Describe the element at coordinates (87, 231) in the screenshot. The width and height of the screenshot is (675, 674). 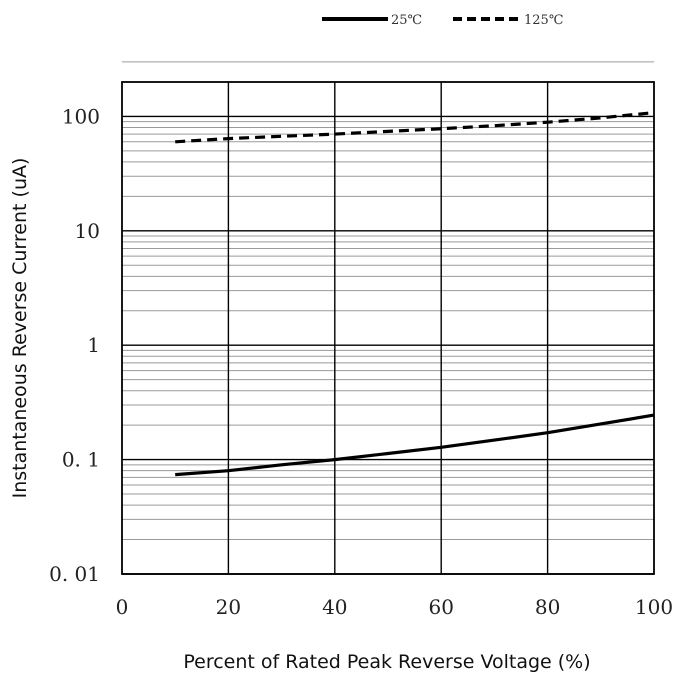
I see `y-tick-label: 10` at that location.